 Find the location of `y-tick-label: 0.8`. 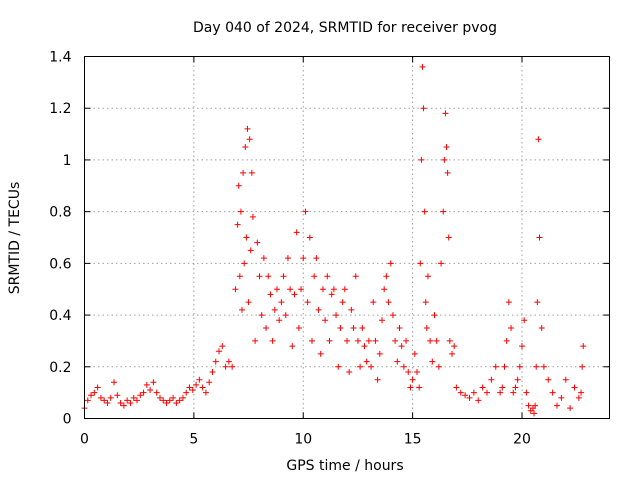

y-tick-label: 0.8 is located at coordinates (60, 213).